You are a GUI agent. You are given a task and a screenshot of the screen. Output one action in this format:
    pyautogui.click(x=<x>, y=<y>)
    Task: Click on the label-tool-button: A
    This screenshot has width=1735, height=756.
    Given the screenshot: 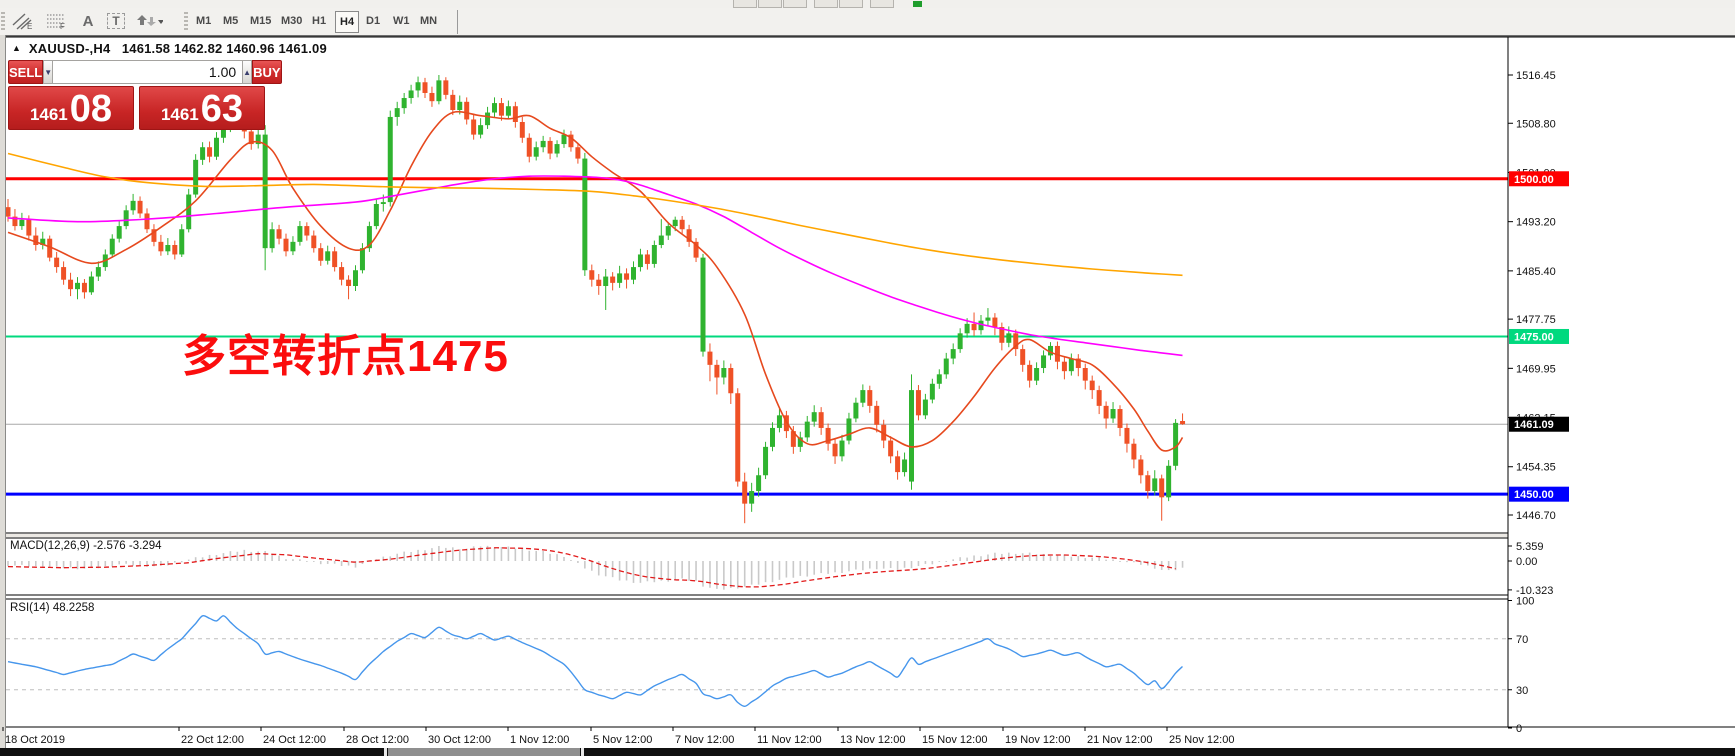 What is the action you would take?
    pyautogui.click(x=88, y=21)
    